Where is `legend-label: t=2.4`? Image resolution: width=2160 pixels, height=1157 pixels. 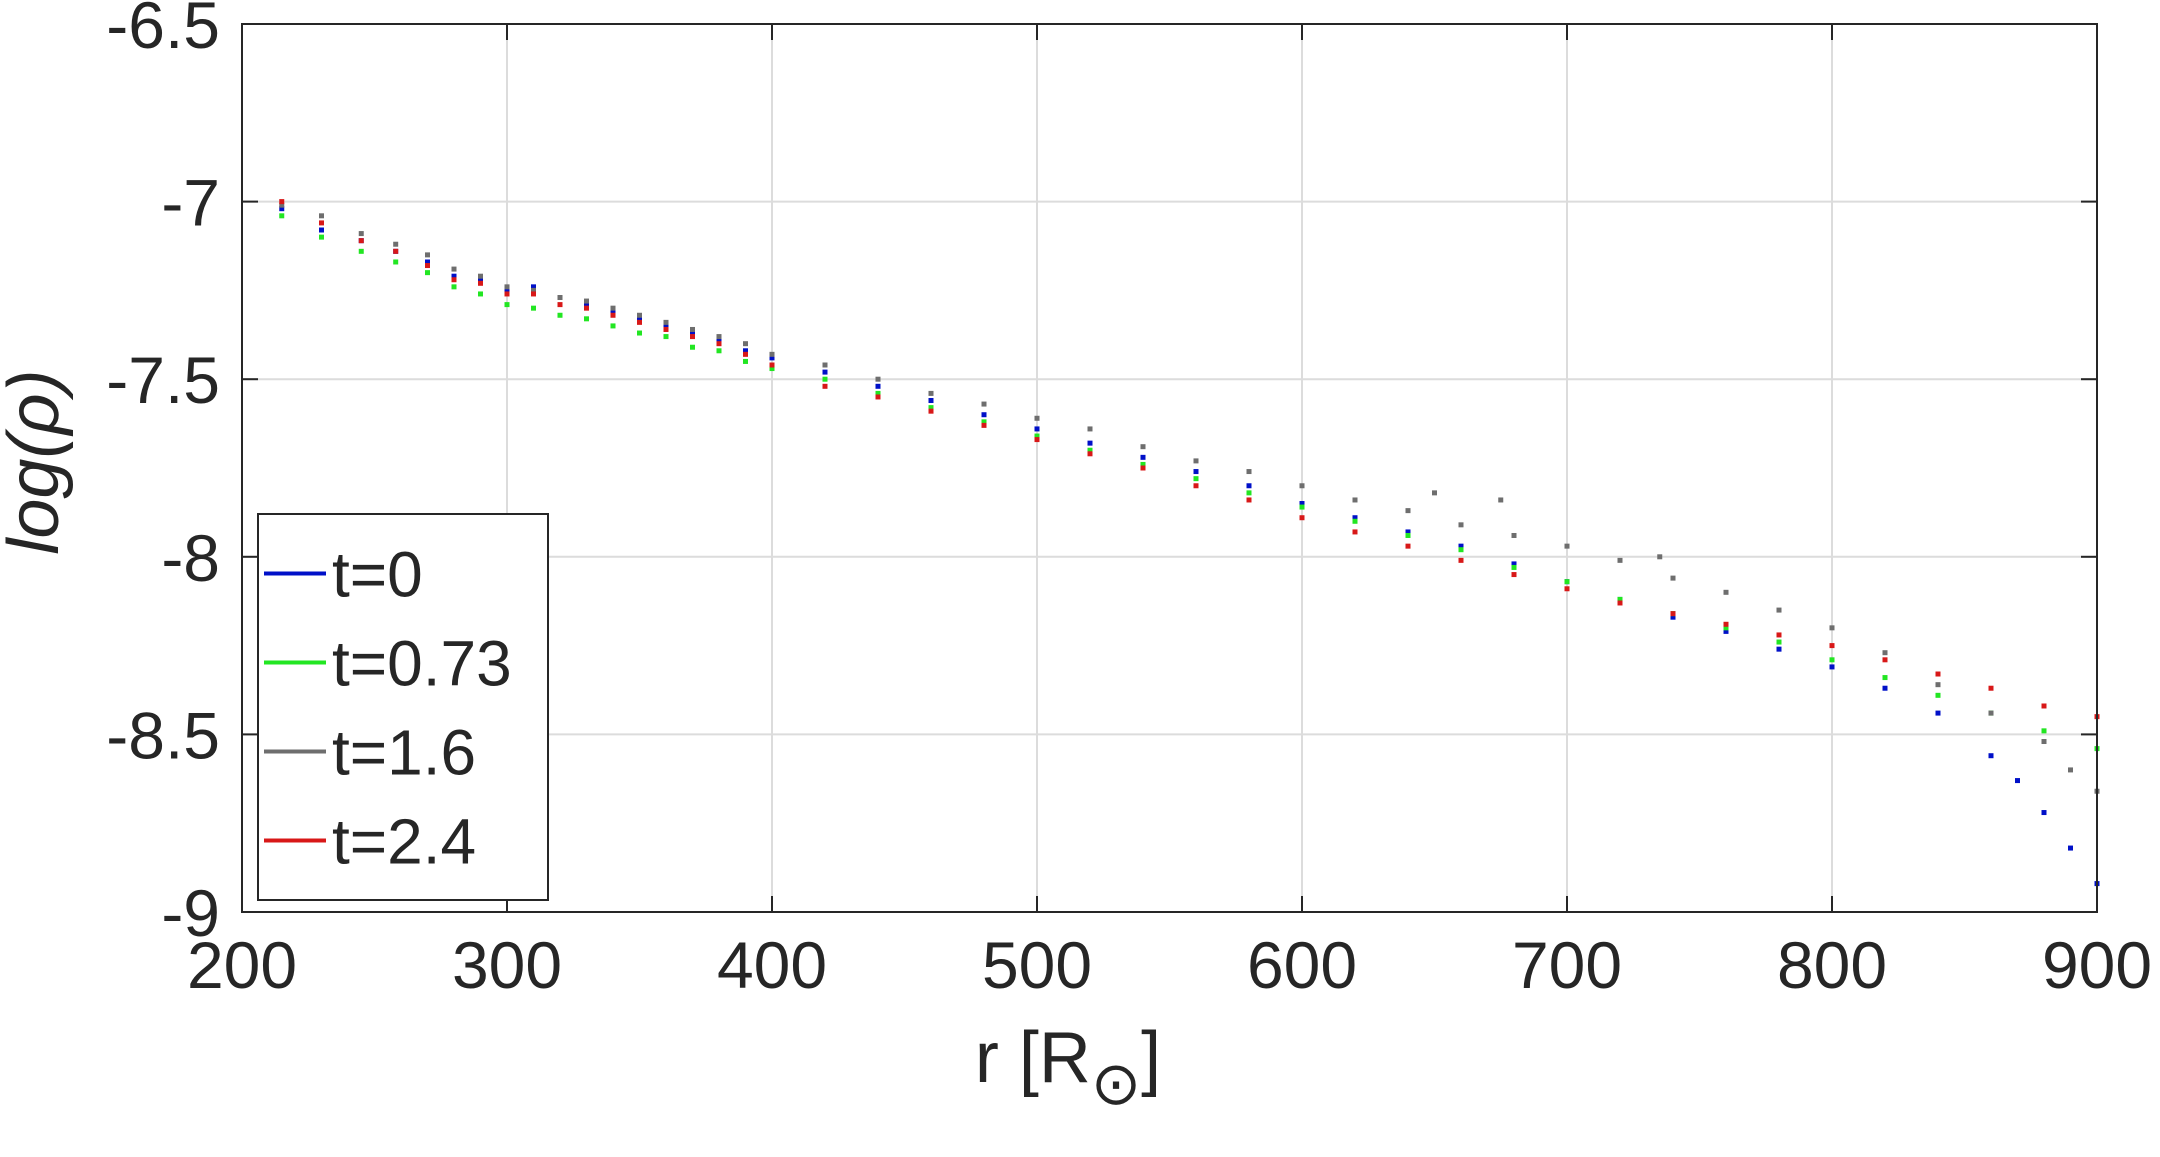 legend-label: t=2.4 is located at coordinates (404, 842).